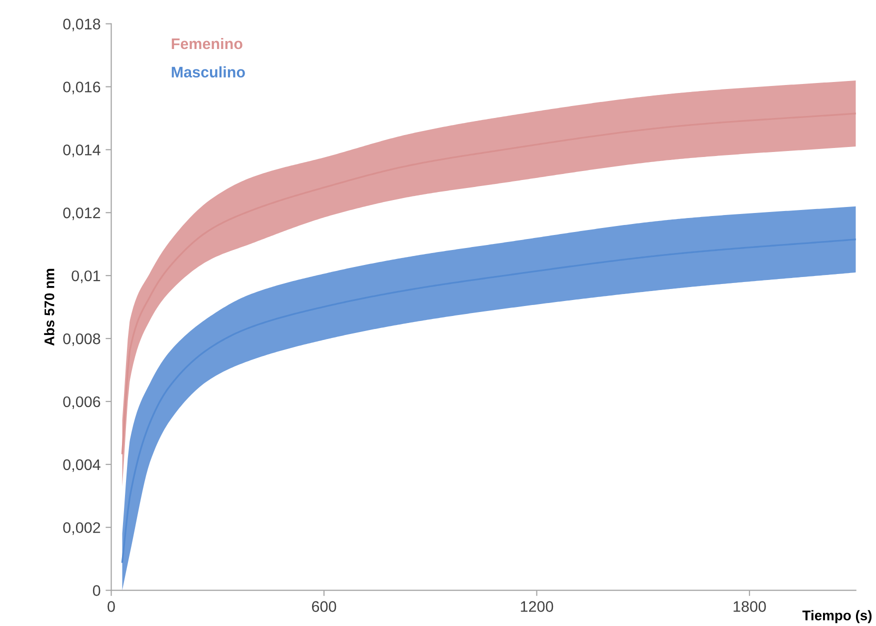 This screenshot has width=876, height=626. Describe the element at coordinates (81, 465) in the screenshot. I see `y-tick-label: 0,004` at that location.